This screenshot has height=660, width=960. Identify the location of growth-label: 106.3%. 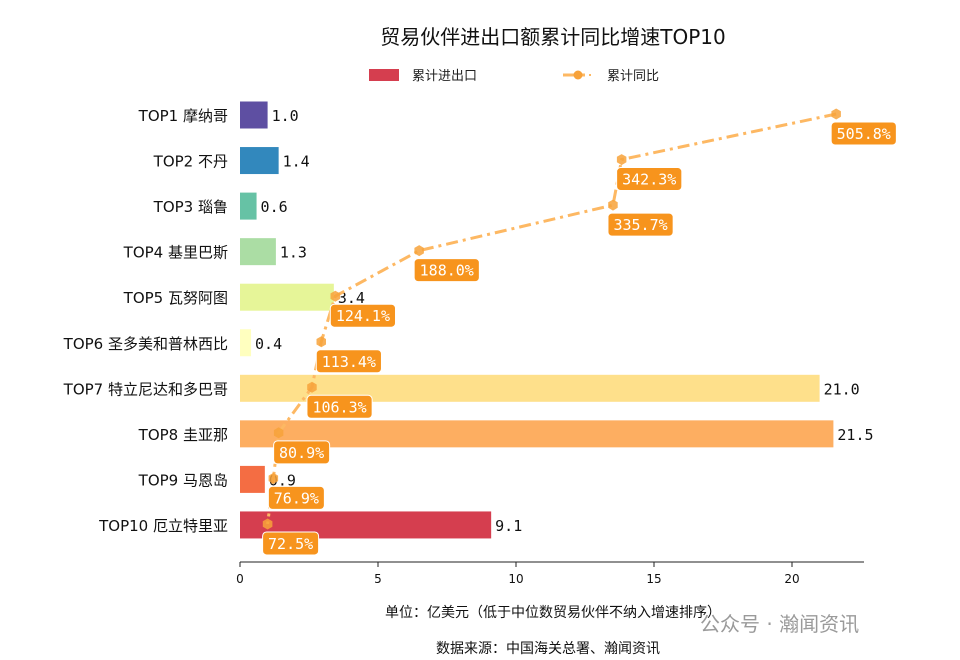
(339, 407).